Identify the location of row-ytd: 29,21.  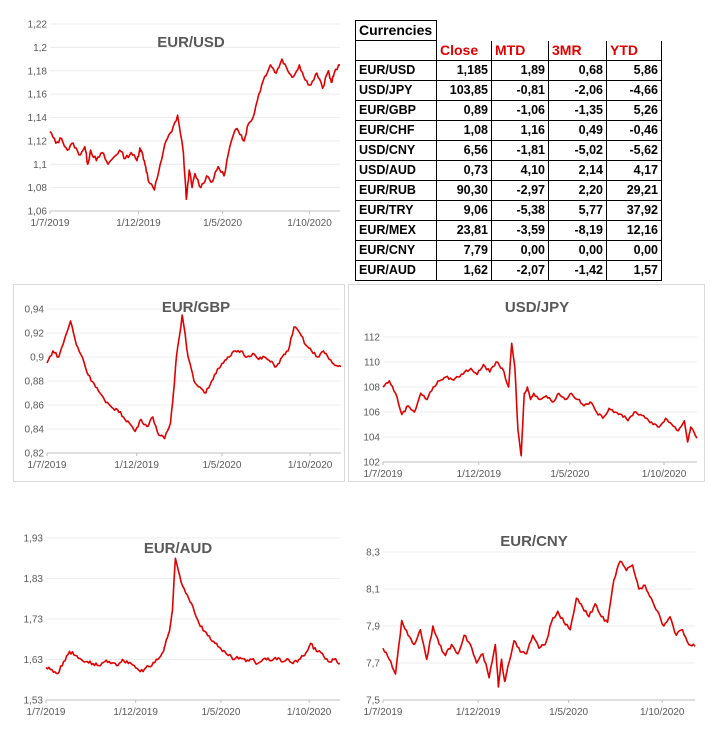
(634, 190).